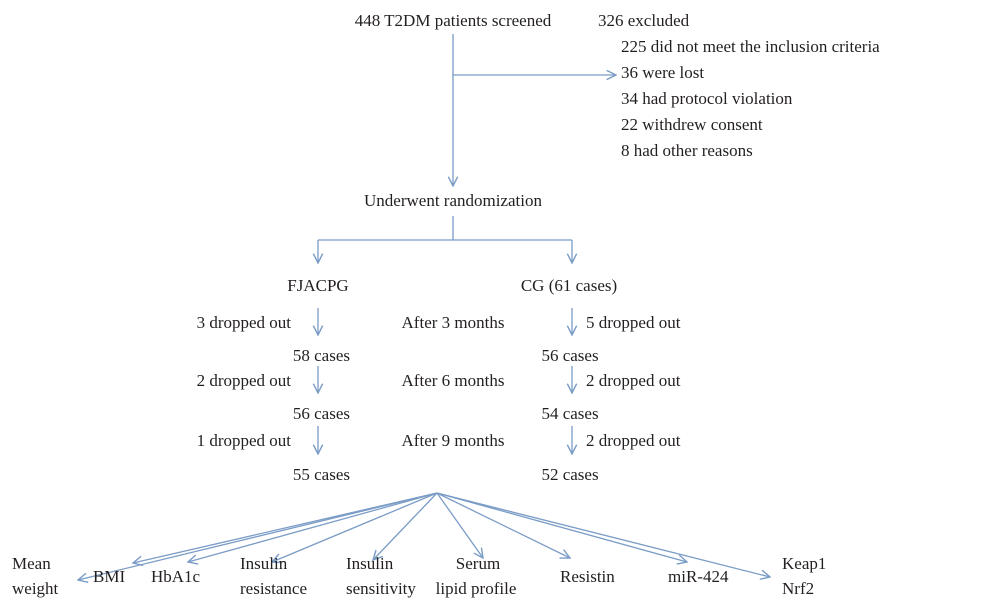  Describe the element at coordinates (273, 588) in the screenshot. I see `outcome: resistance` at that location.